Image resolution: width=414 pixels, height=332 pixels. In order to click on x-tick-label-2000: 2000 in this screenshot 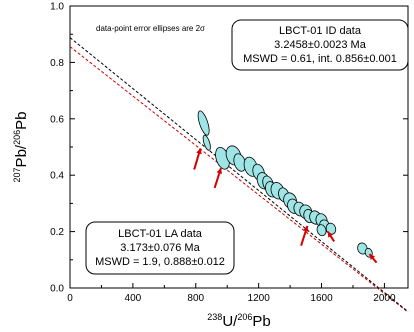, I will do `click(384, 298)`.